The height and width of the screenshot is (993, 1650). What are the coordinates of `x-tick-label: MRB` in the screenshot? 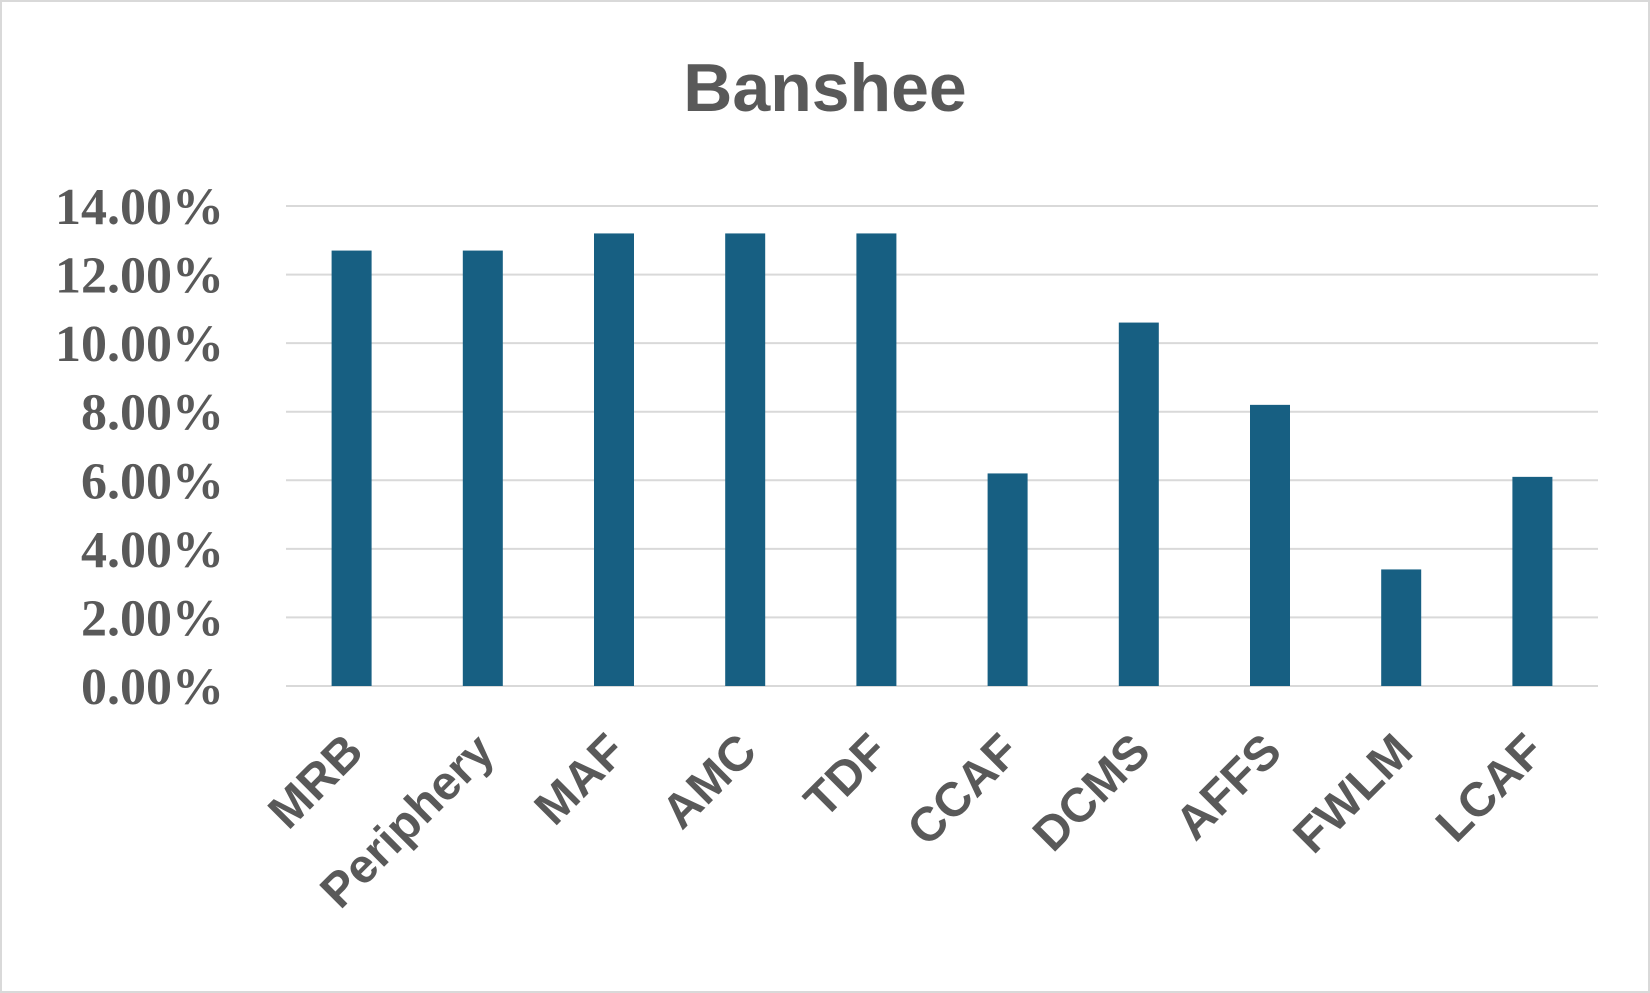 It's located at (316, 781).